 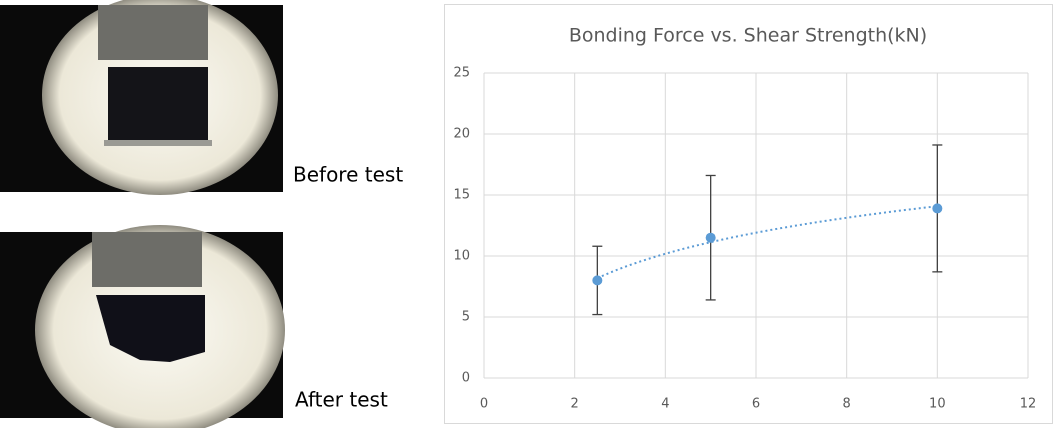 What do you see at coordinates (665, 404) in the screenshot?
I see `x-tick-label: 4` at bounding box center [665, 404].